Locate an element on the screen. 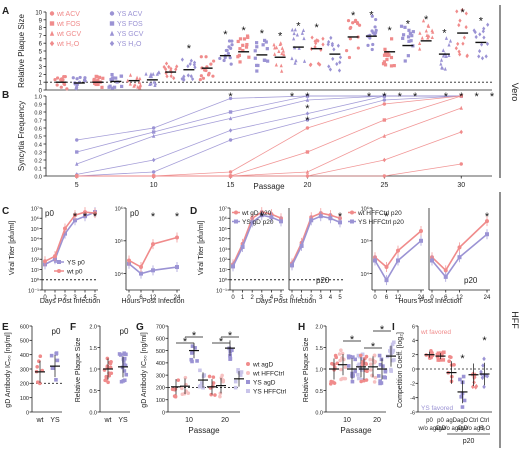 The image size is (520, 452). side-bracket-hff: HFF is located at coordinates (509, 320).